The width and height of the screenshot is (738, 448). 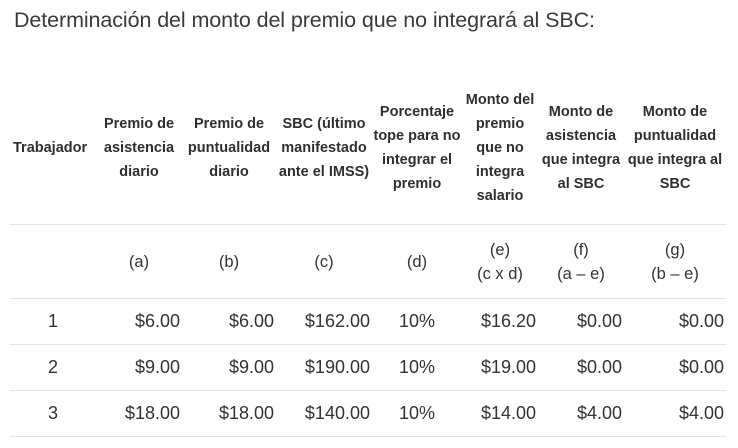 What do you see at coordinates (500, 261) in the screenshot?
I see `formula-cell-e: (e) (c x d)` at bounding box center [500, 261].